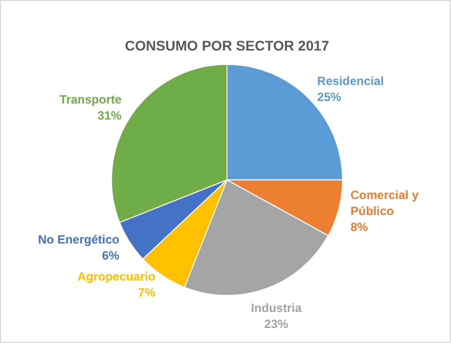 This screenshot has width=451, height=343. Describe the element at coordinates (276, 324) in the screenshot. I see `data-label: 23%` at that location.